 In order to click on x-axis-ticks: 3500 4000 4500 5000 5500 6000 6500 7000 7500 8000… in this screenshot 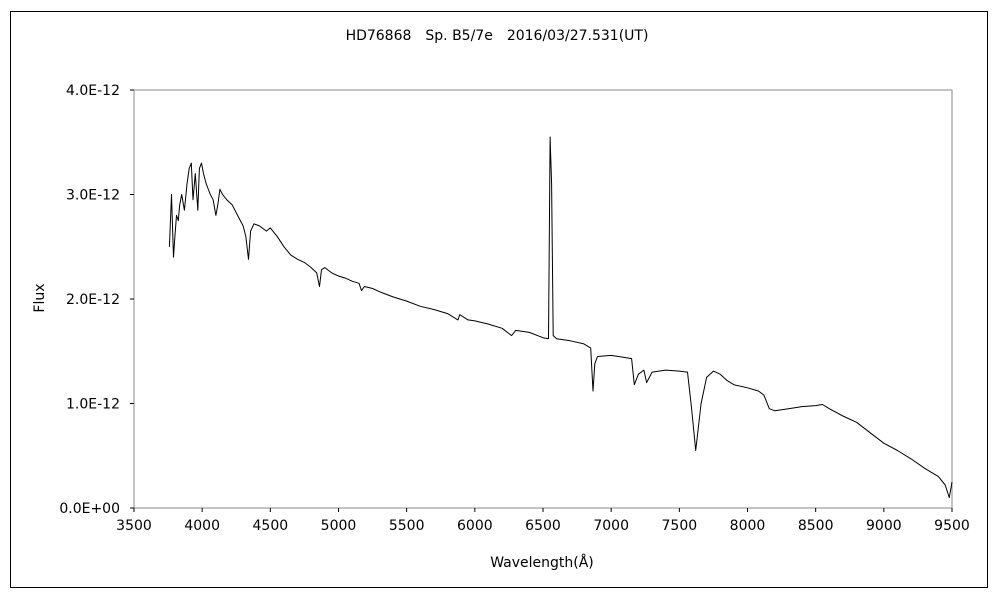, I will do `click(543, 521)`.